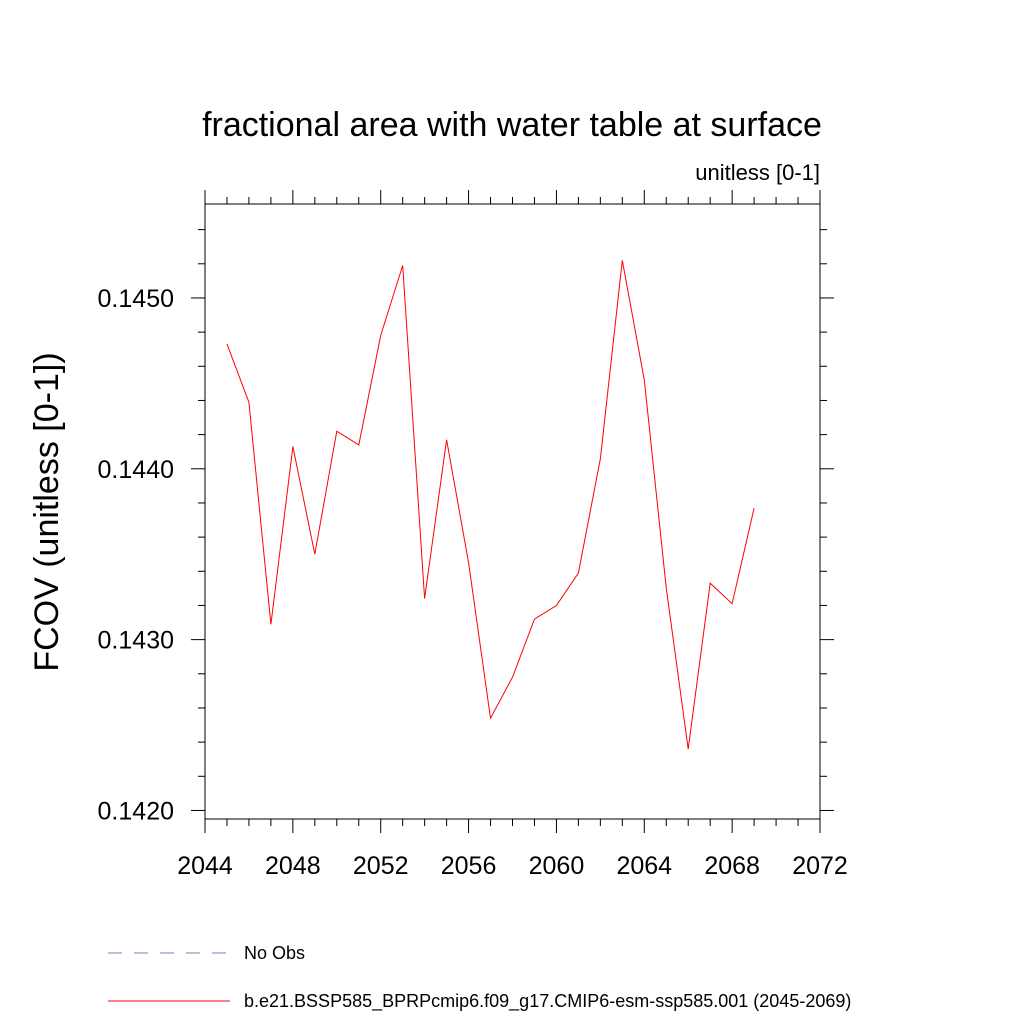 The image size is (1024, 1024). What do you see at coordinates (47, 511) in the screenshot?
I see `y-axis-label: FCOV (unitless [0-1])` at bounding box center [47, 511].